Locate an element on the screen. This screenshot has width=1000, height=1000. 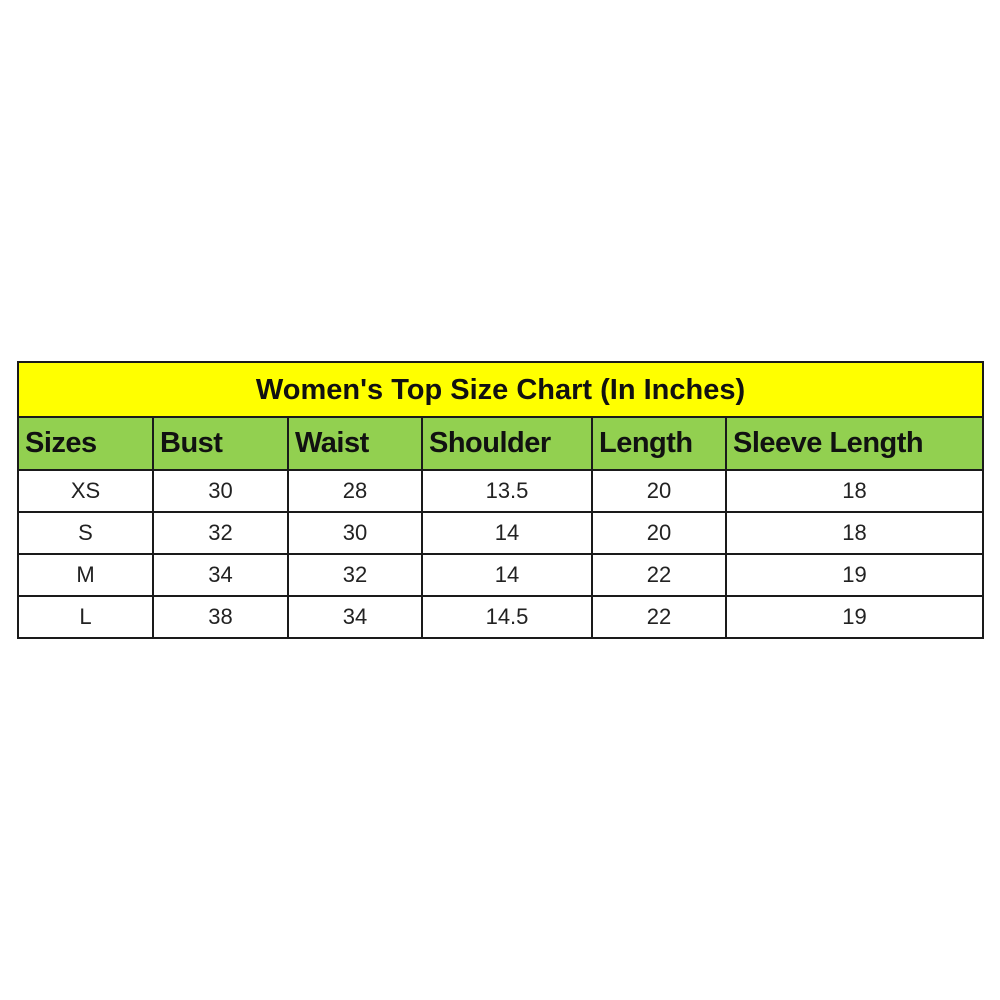
table-row: M 34 32 14 22 19 is located at coordinates (501, 575).